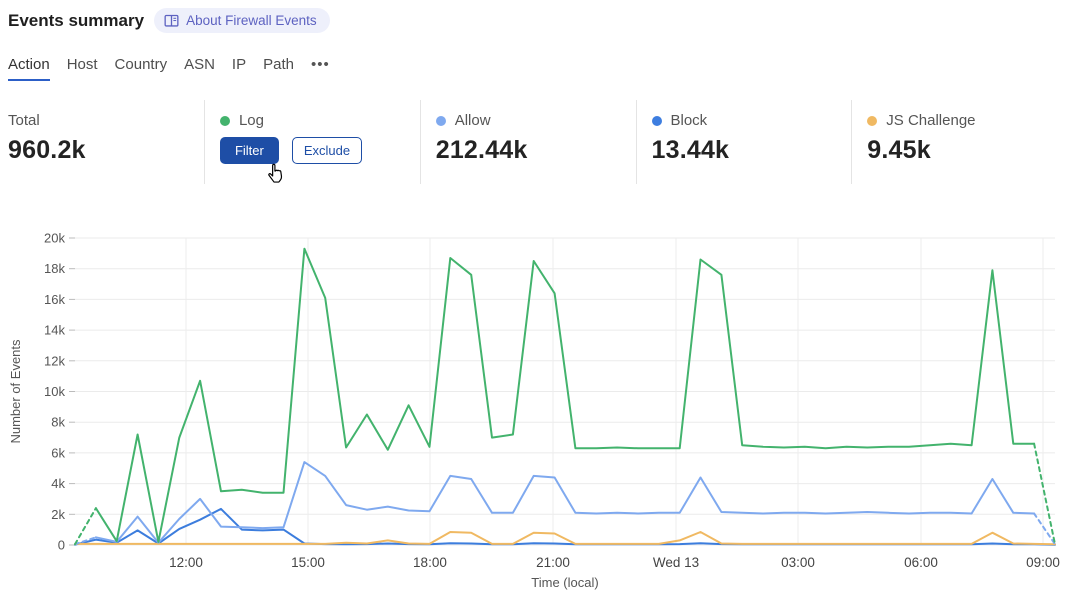  I want to click on x-tick-label: 15:00, so click(308, 562).